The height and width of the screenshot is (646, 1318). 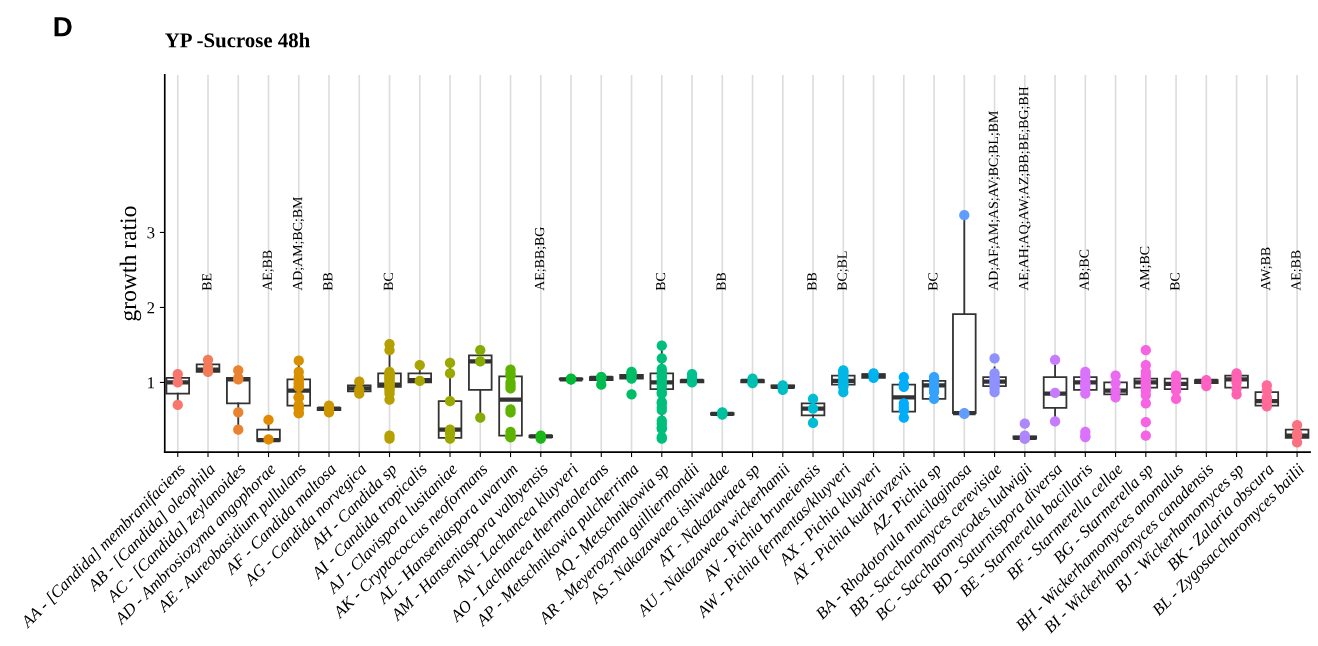 What do you see at coordinates (237, 40) in the screenshot?
I see `chart-title: YP -Sucrose 48h` at bounding box center [237, 40].